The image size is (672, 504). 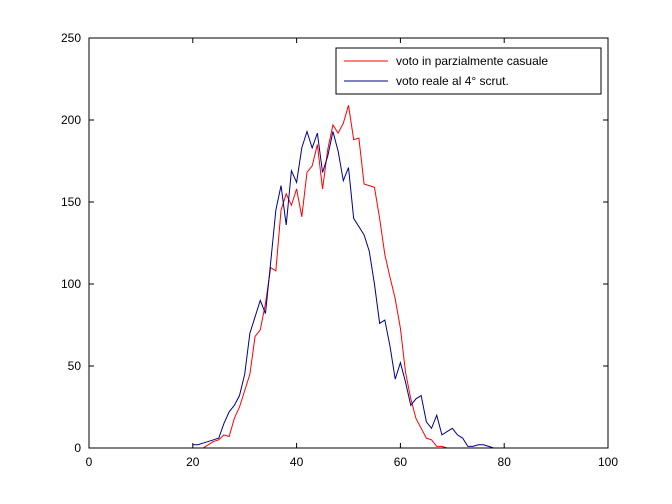 I want to click on x-tick-label: 20, so click(x=193, y=462).